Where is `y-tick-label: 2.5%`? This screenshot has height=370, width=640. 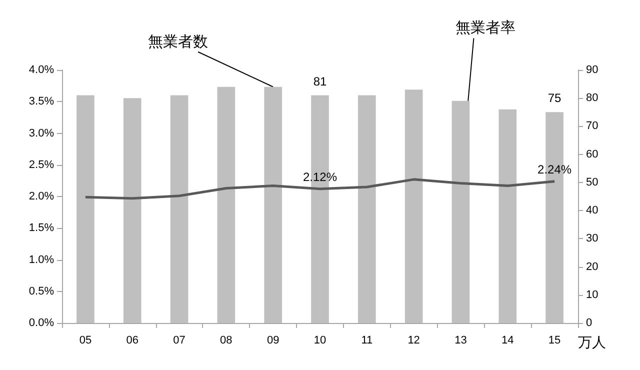
y-tick-label: 2.5% is located at coordinates (41, 164).